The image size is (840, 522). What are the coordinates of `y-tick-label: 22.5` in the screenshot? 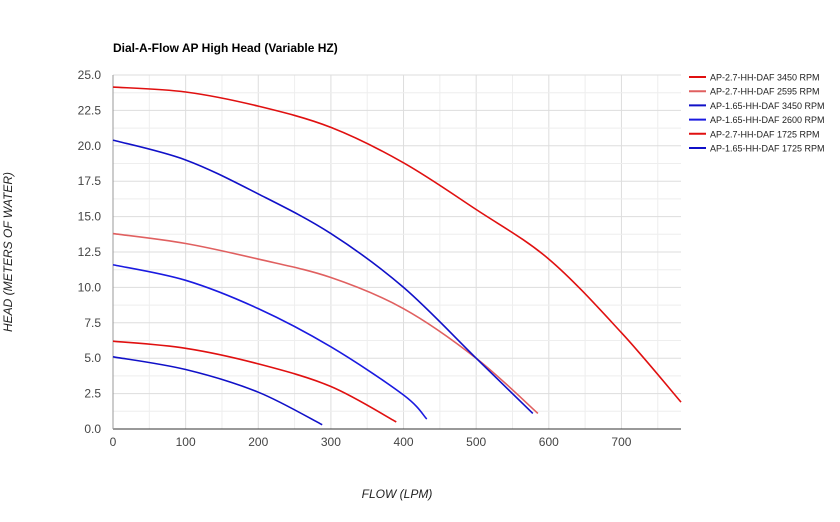 It's located at (90, 110).